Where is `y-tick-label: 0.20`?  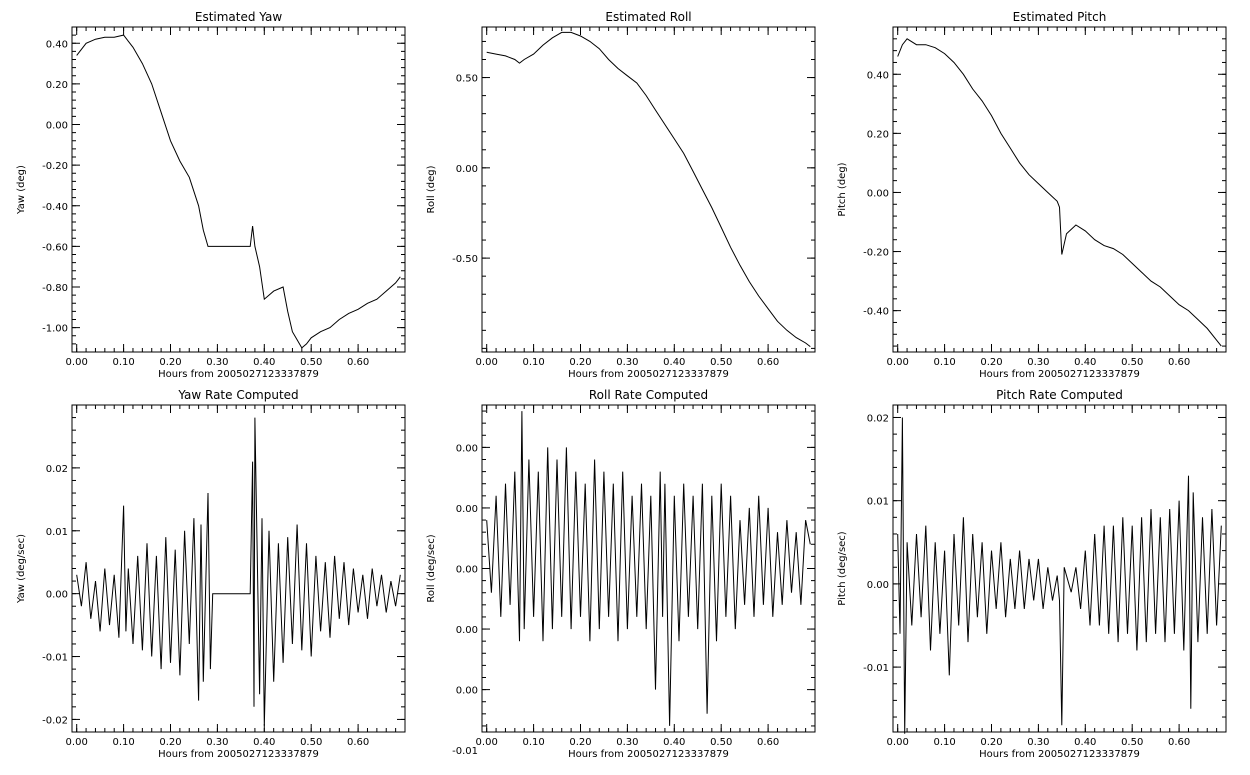 y-tick-label: 0.20 is located at coordinates (878, 134).